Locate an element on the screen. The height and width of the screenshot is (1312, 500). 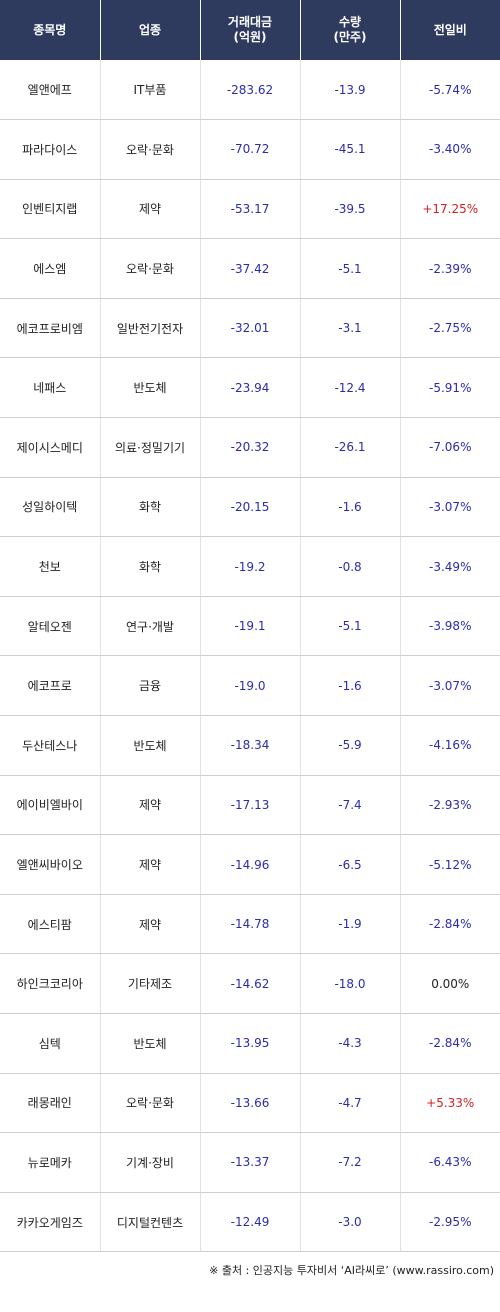
change-cell: -5.74% is located at coordinates (450, 90).